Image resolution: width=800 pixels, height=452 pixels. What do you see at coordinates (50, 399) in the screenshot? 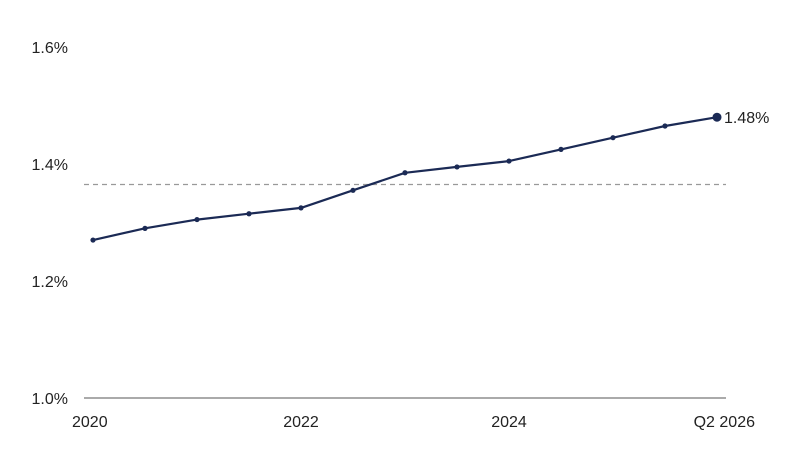
I see `y-tick-label: 1.0%` at bounding box center [50, 399].